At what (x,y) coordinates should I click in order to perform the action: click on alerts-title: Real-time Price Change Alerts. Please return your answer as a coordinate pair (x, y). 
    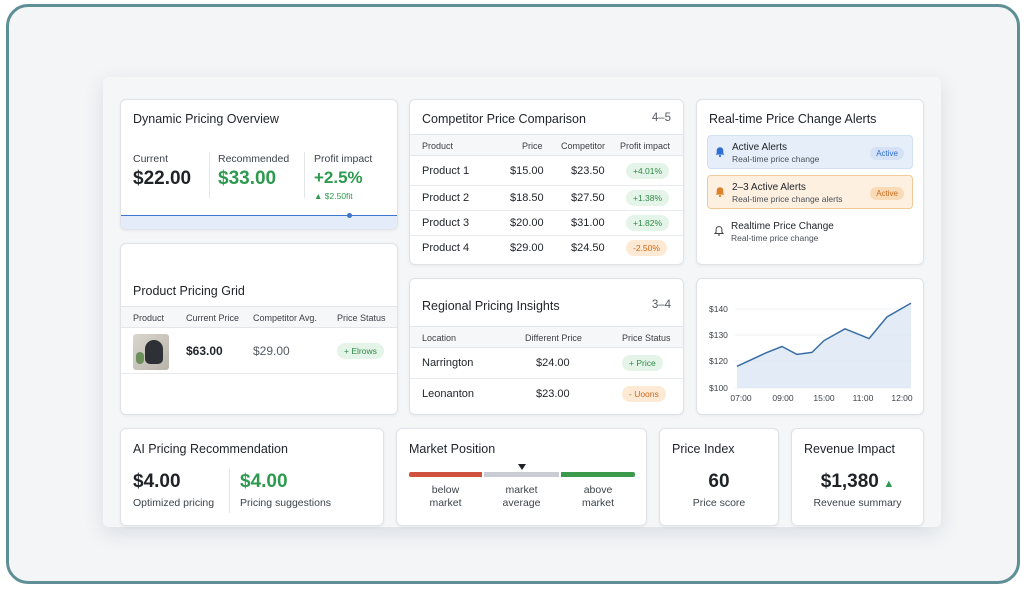
    Looking at the image, I should click on (793, 119).